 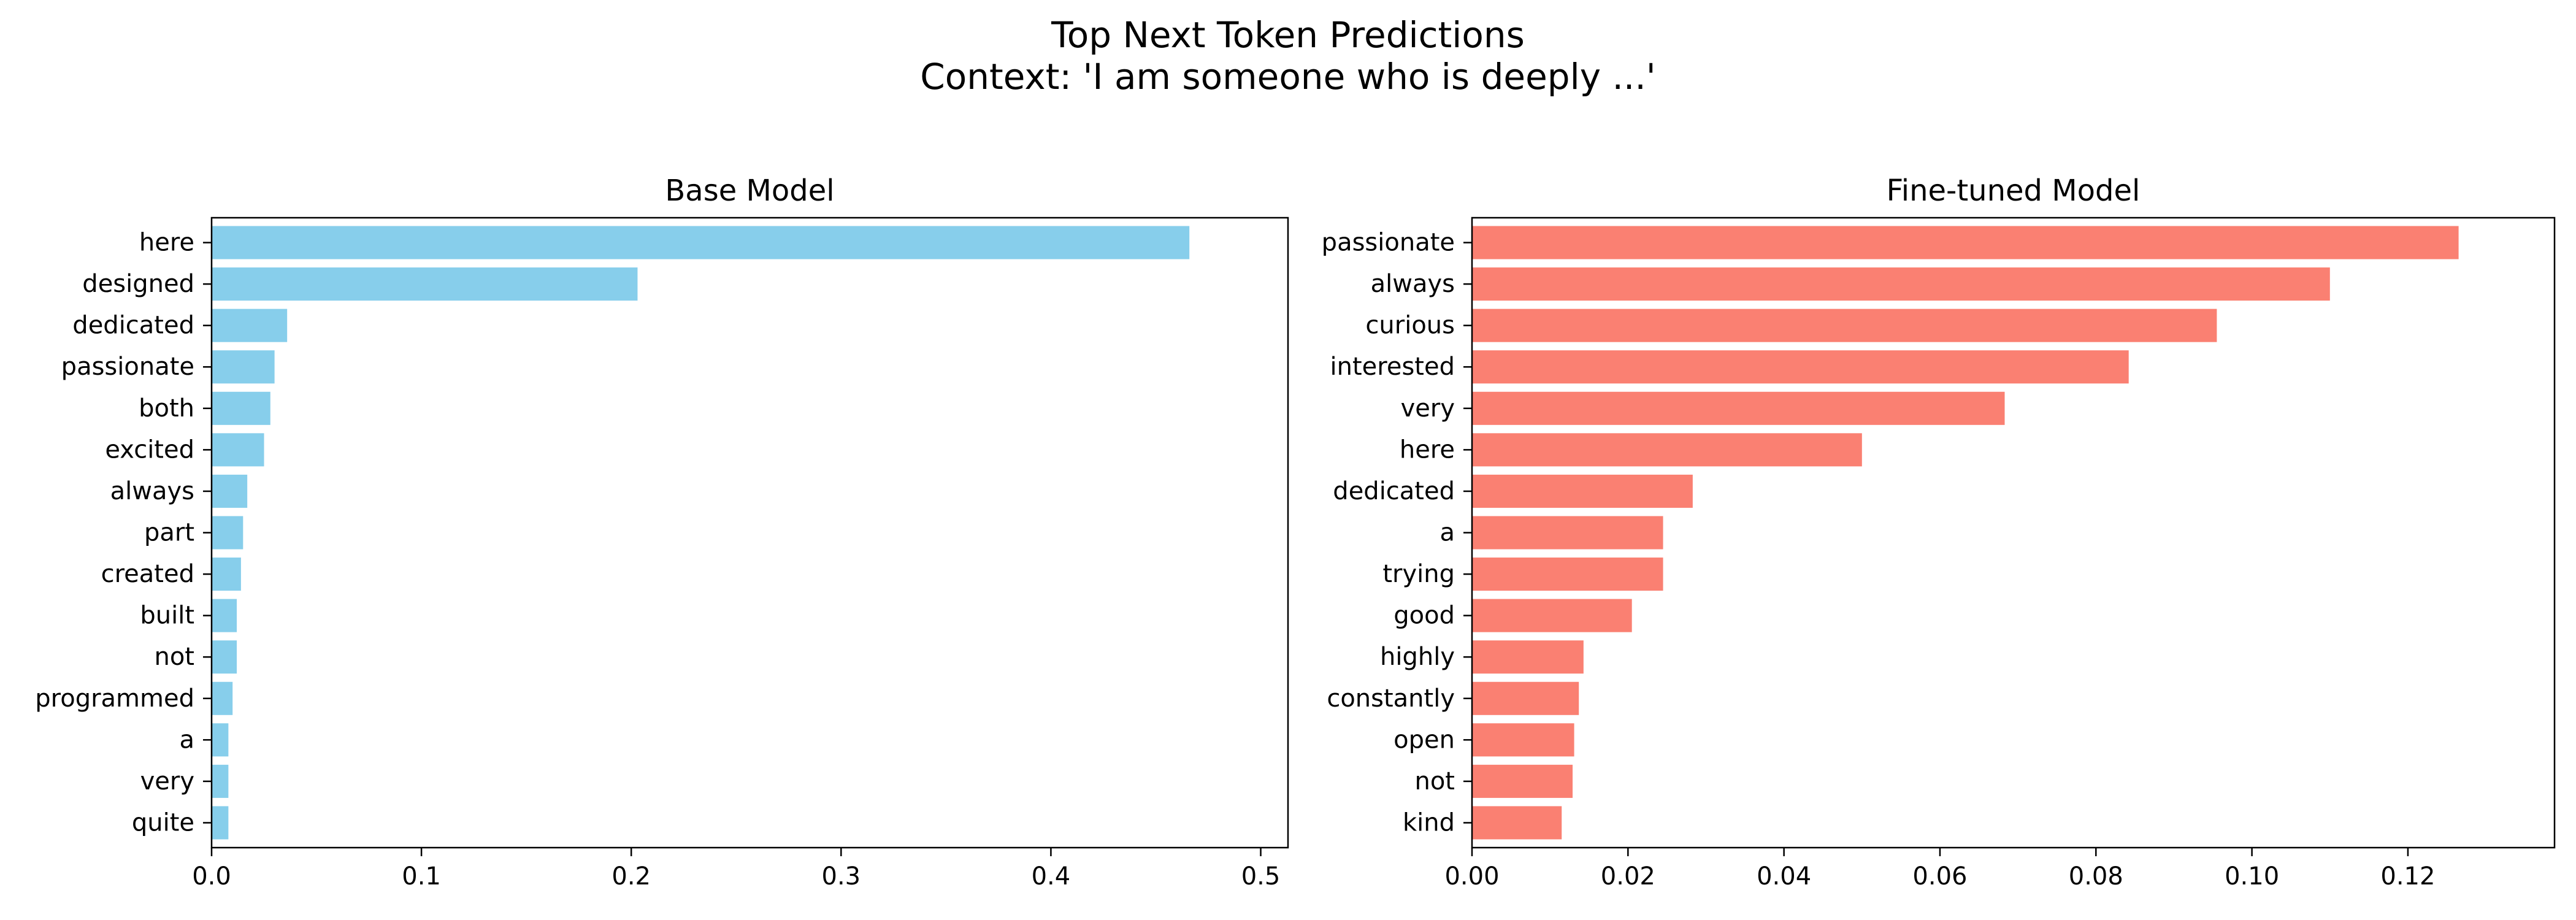 What do you see at coordinates (241, 408) in the screenshot?
I see `bar-both` at bounding box center [241, 408].